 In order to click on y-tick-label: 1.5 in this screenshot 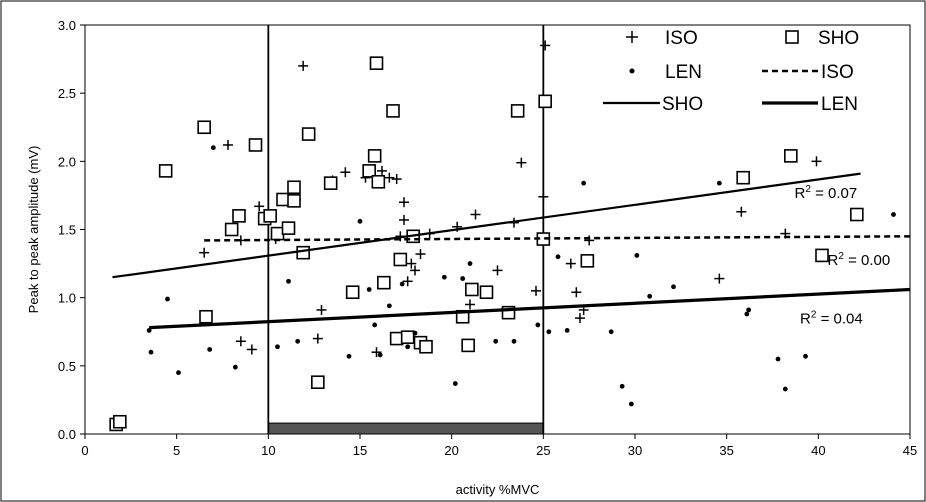, I will do `click(67, 230)`.